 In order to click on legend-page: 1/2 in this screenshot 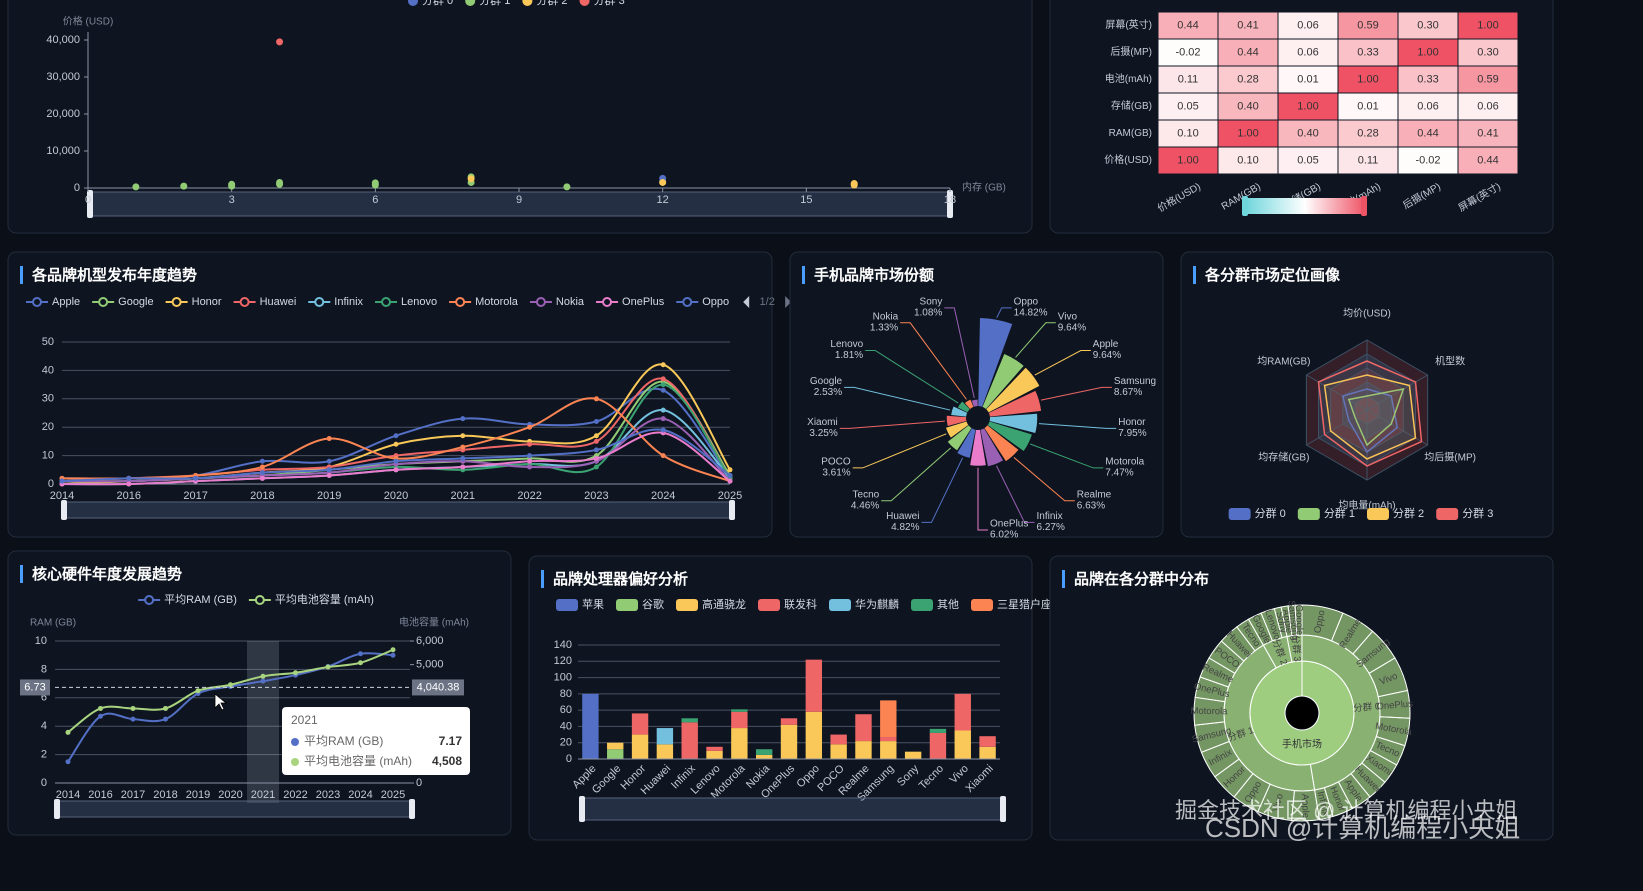, I will do `click(767, 302)`.